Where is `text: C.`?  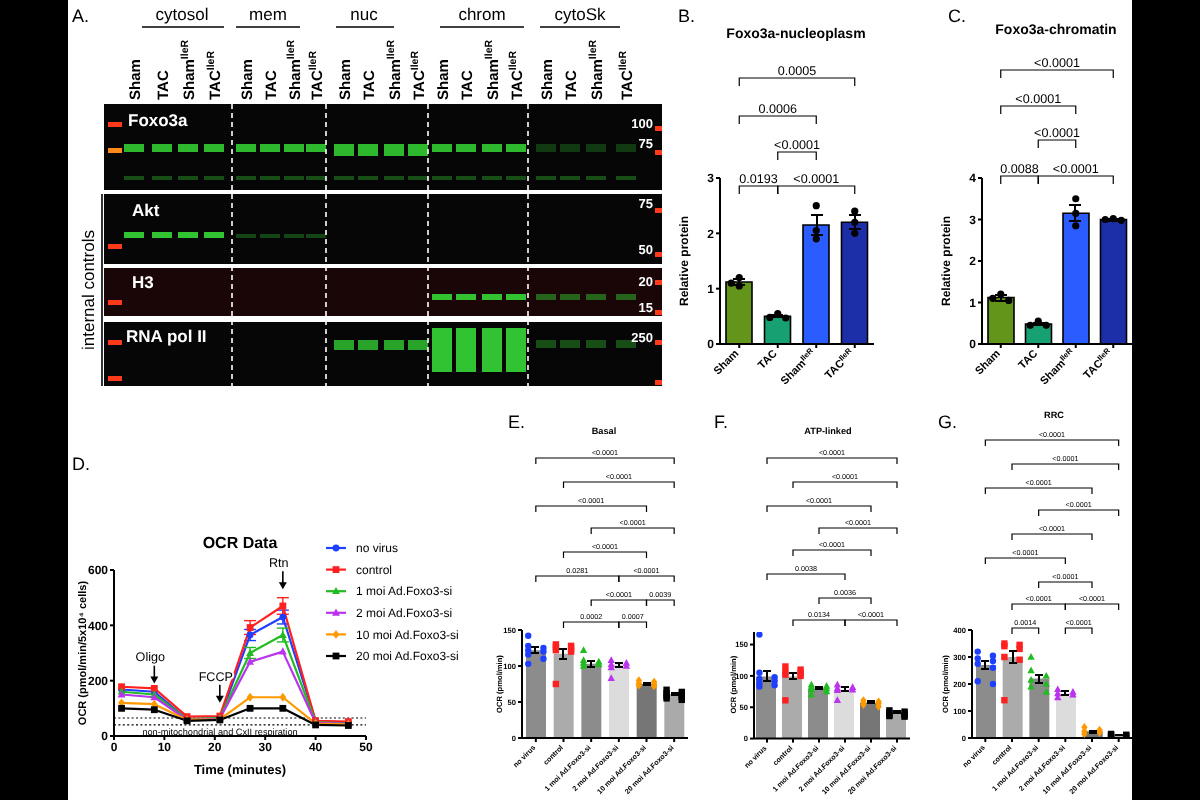
text: C. is located at coordinates (957, 16).